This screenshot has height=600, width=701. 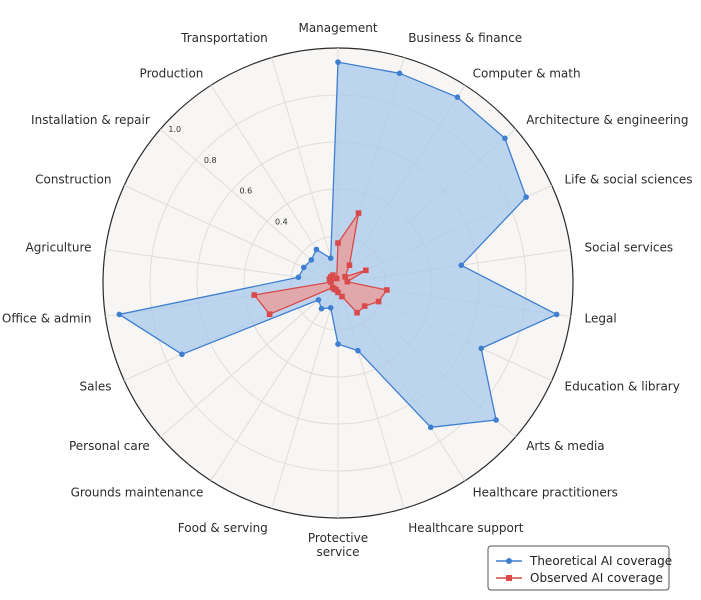 I want to click on category-label: Arts & media, so click(x=565, y=446).